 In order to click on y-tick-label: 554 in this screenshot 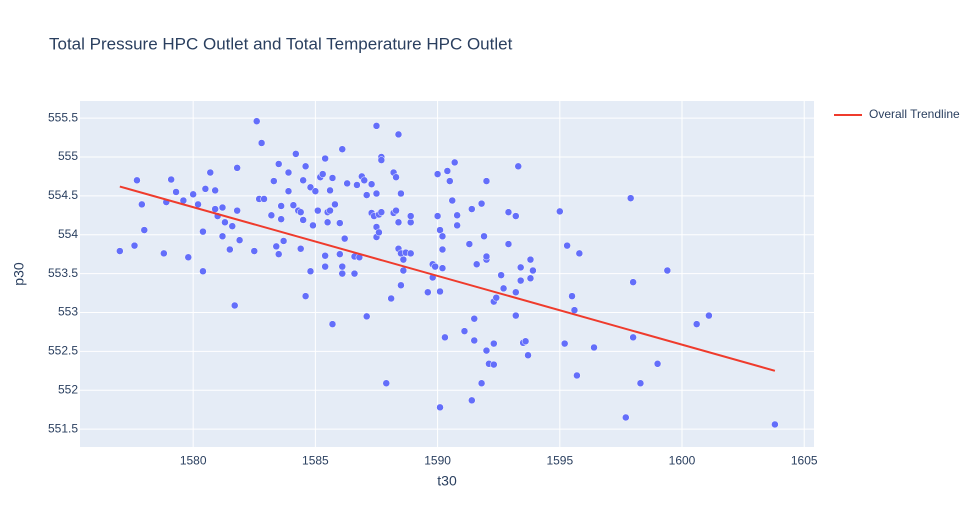, I will do `click(68, 234)`.